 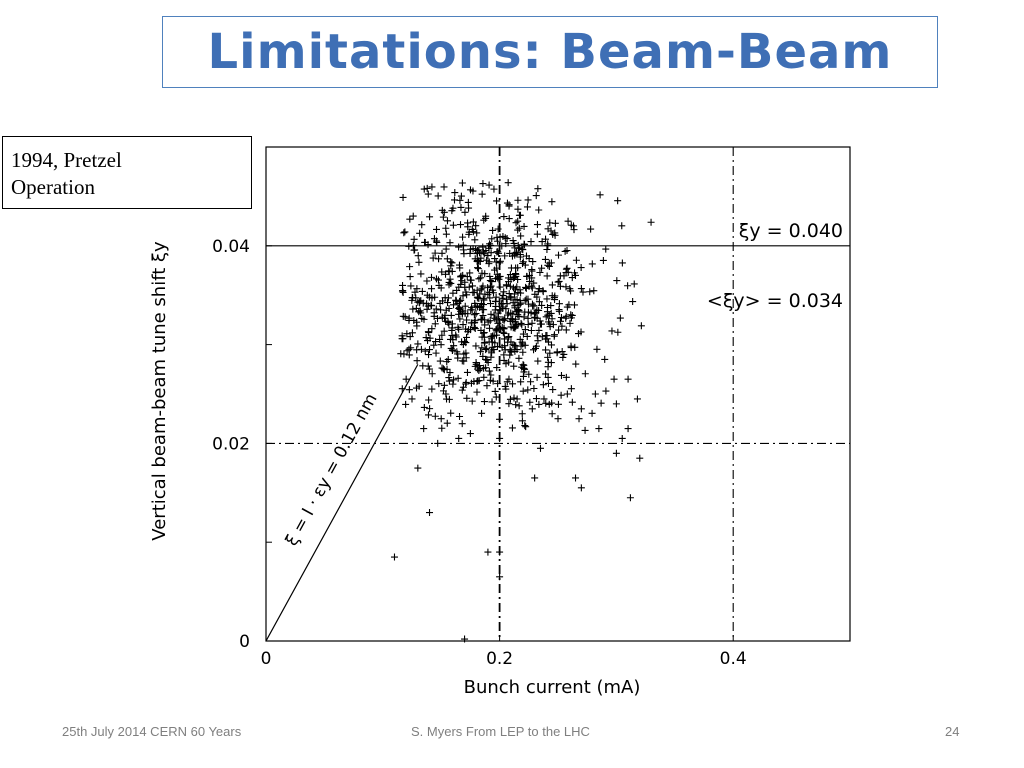 What do you see at coordinates (342, 503) in the screenshot?
I see `emittance-limit-line` at bounding box center [342, 503].